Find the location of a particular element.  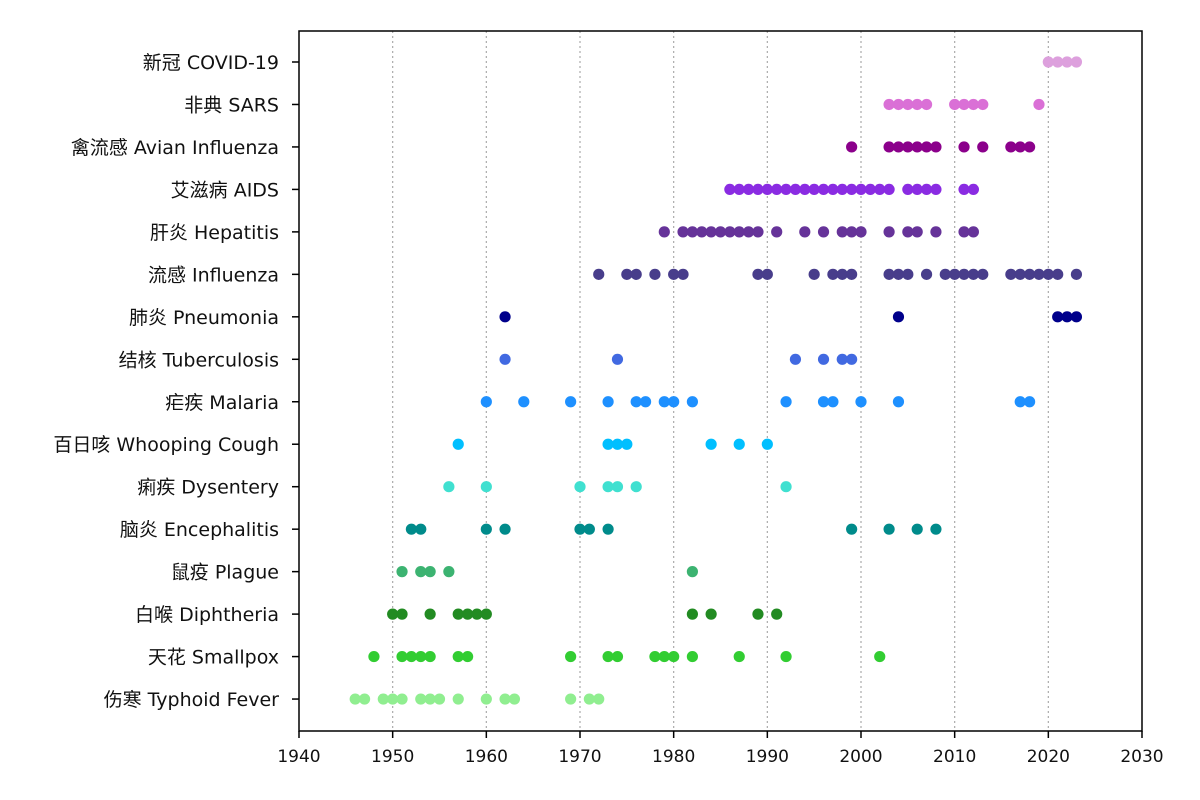

x-tick-label: 2020 is located at coordinates (1048, 757).